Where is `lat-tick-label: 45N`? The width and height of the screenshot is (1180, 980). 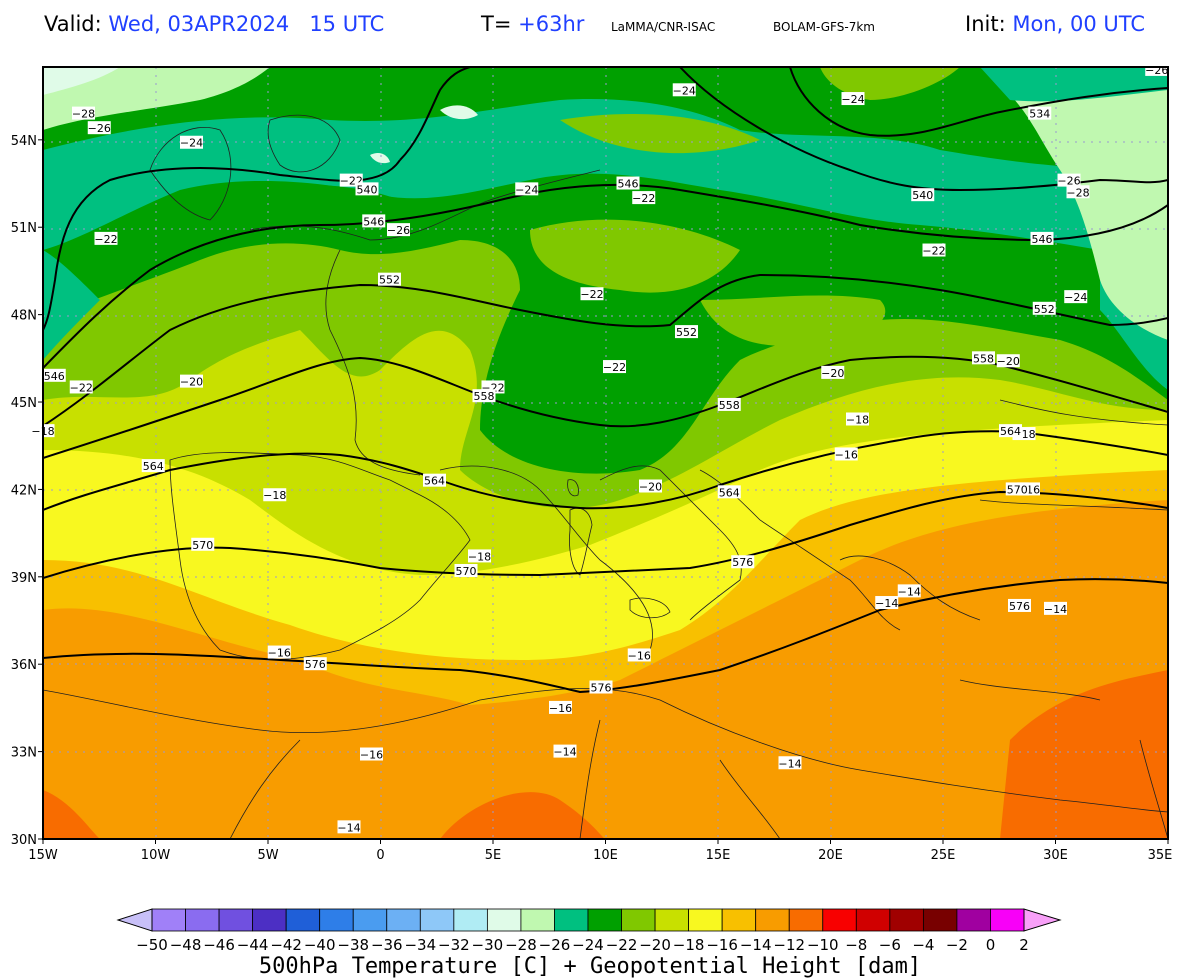 lat-tick-label: 45N is located at coordinates (24, 403).